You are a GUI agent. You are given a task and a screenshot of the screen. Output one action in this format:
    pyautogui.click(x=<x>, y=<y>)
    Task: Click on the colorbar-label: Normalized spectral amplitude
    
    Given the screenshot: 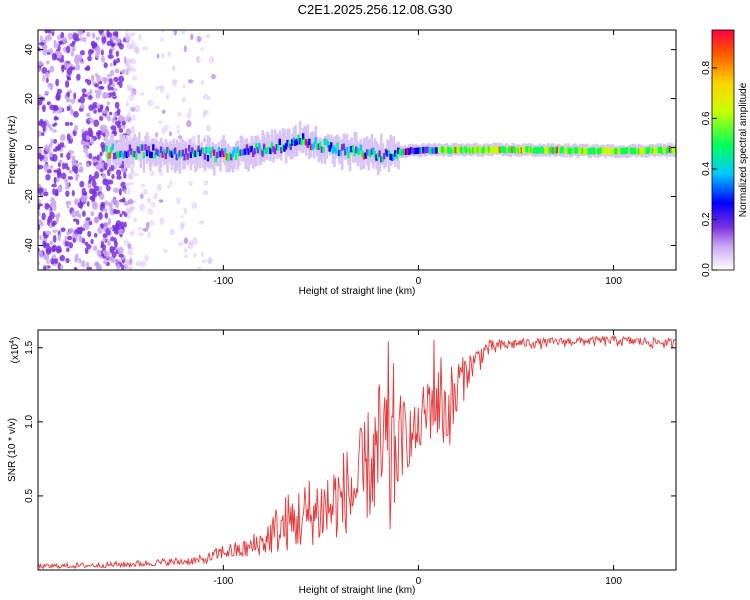 What is the action you would take?
    pyautogui.click(x=743, y=149)
    